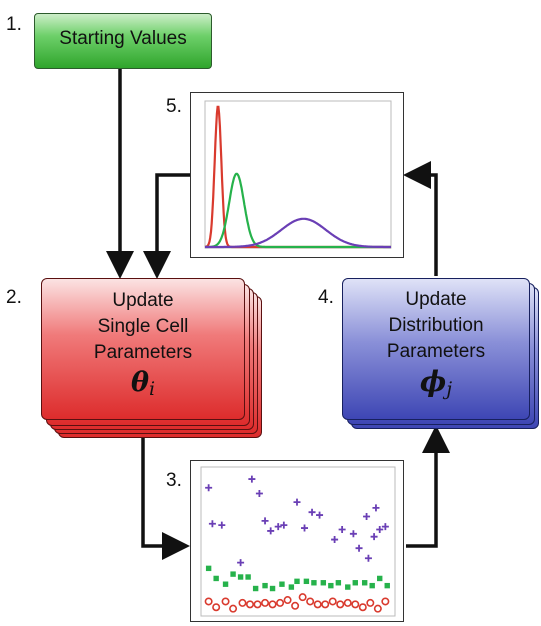 The image size is (541, 626). Describe the element at coordinates (143, 326) in the screenshot. I see `update-cell-line-2: Single Cell` at that location.